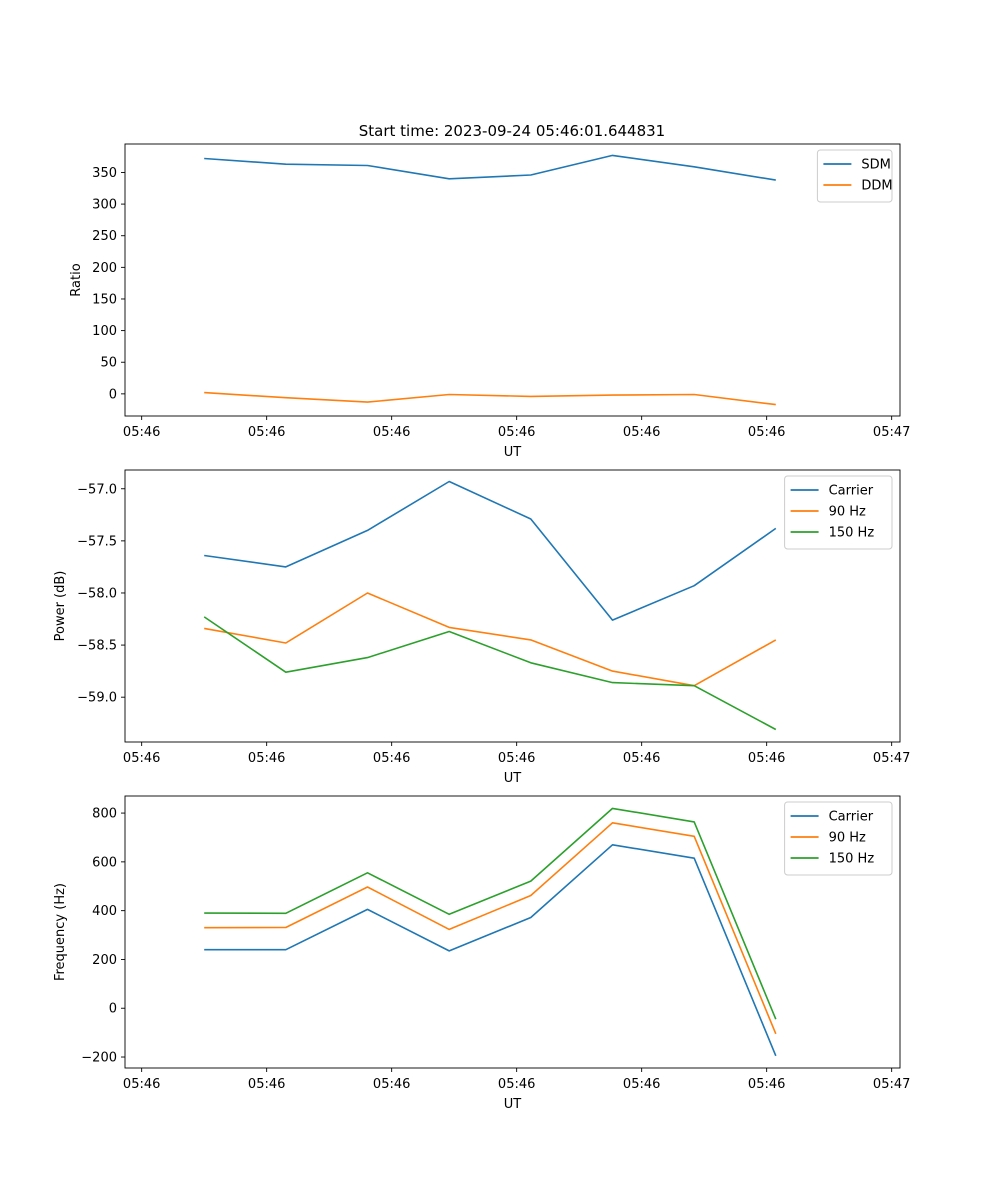 The height and width of the screenshot is (1200, 1000). I want to click on y-tick-label: −58.5, so click(97, 646).